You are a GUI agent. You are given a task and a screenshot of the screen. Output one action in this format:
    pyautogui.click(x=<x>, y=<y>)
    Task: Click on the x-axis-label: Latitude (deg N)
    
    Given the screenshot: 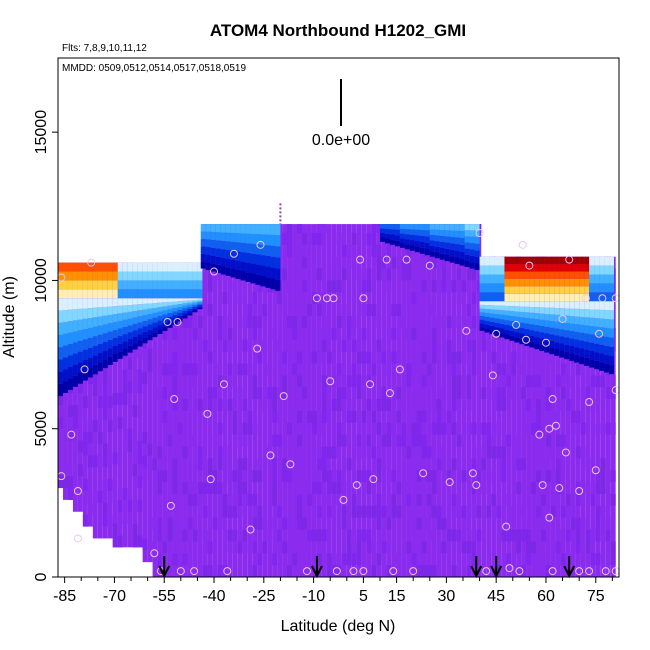 What is the action you would take?
    pyautogui.click(x=338, y=626)
    